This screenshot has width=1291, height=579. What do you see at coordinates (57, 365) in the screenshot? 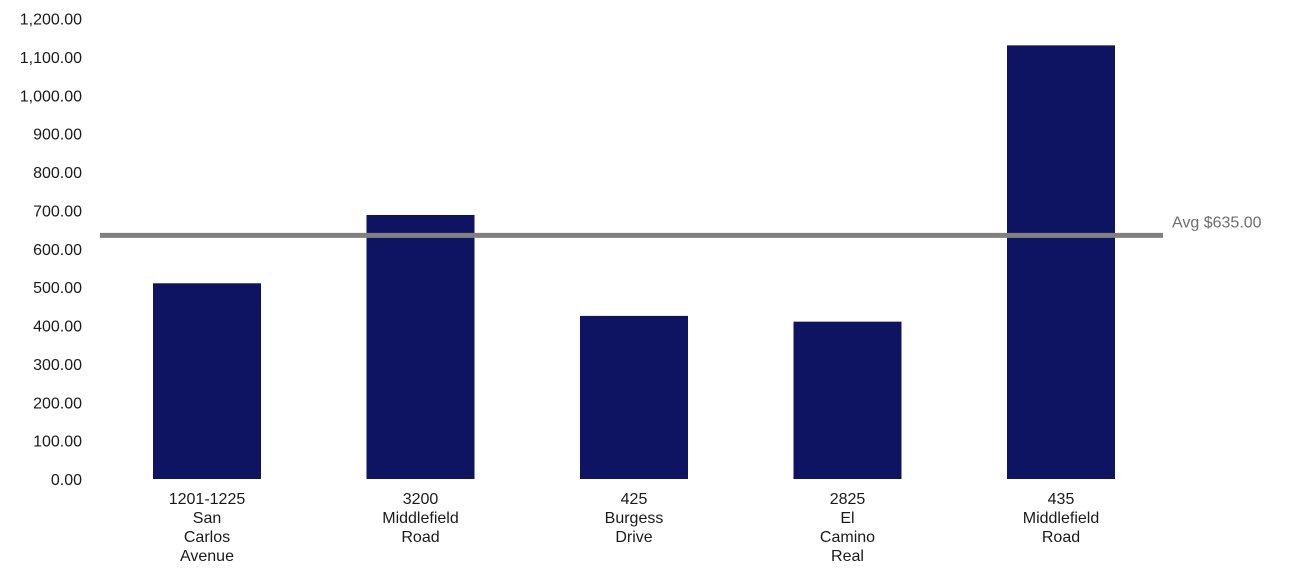
I see `y-tick-label: 300.00` at bounding box center [57, 365].